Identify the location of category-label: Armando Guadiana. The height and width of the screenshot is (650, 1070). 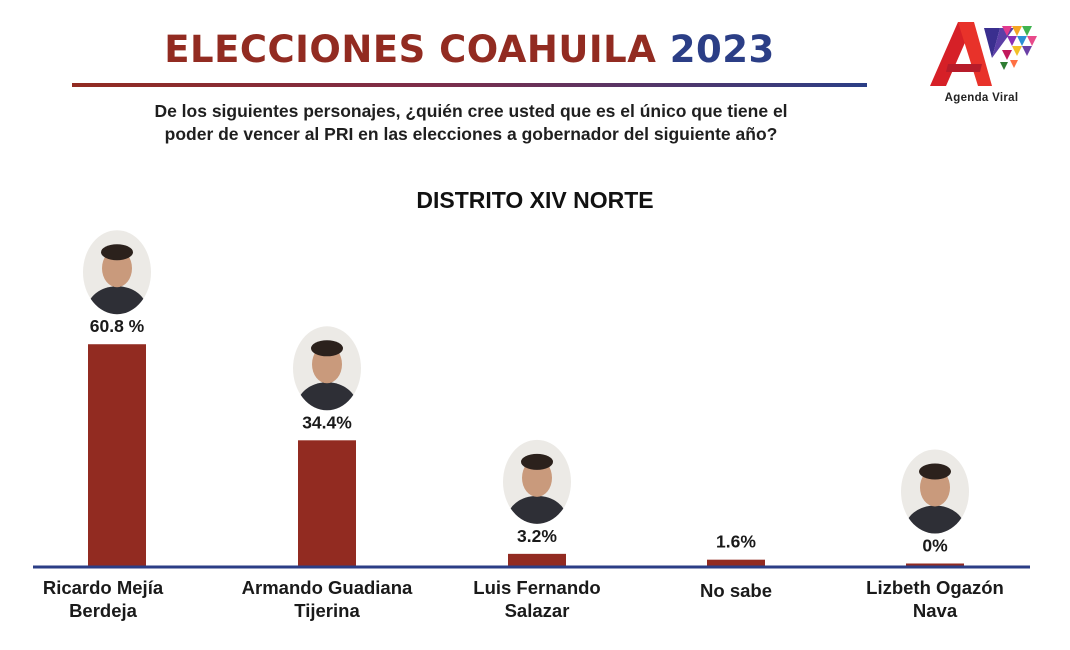
(327, 587).